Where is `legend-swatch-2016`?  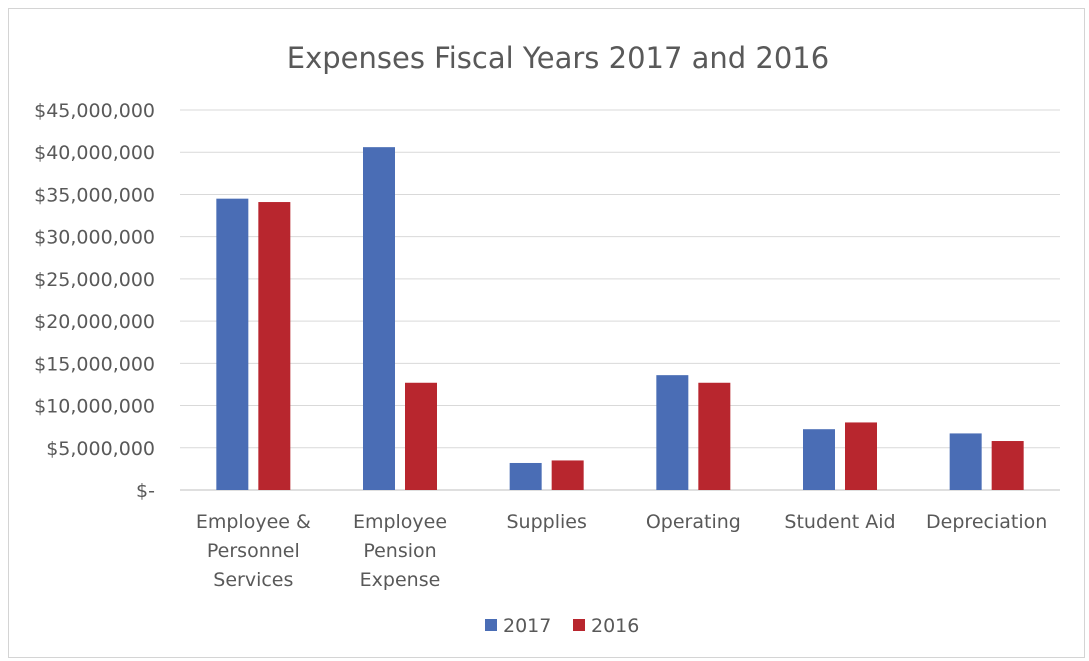
legend-swatch-2016 is located at coordinates (579, 625).